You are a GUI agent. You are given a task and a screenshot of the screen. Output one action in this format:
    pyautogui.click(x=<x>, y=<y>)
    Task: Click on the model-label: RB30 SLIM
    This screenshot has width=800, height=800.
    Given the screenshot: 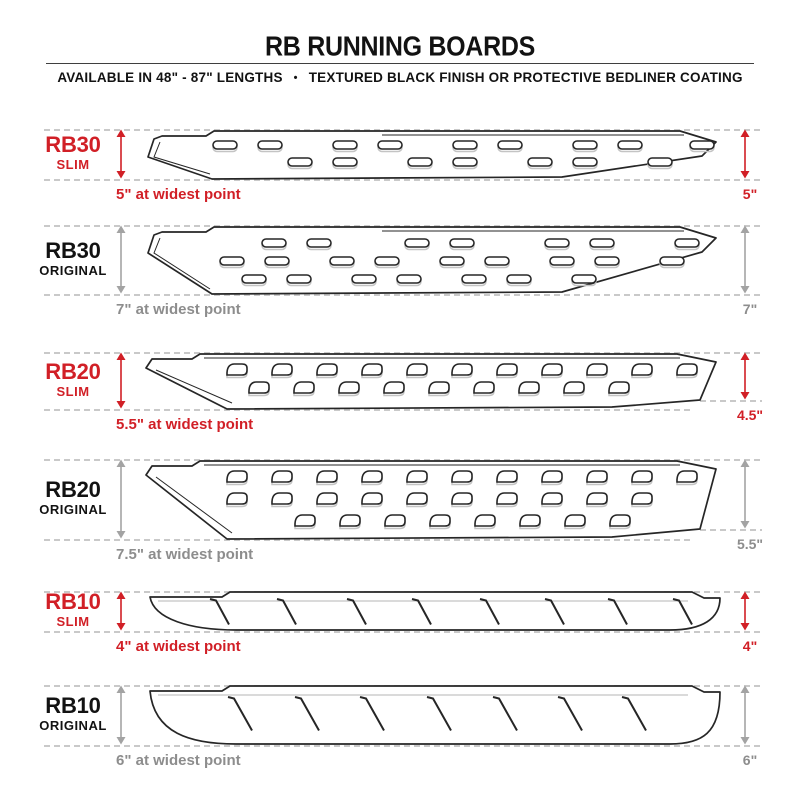 What is the action you would take?
    pyautogui.click(x=73, y=152)
    